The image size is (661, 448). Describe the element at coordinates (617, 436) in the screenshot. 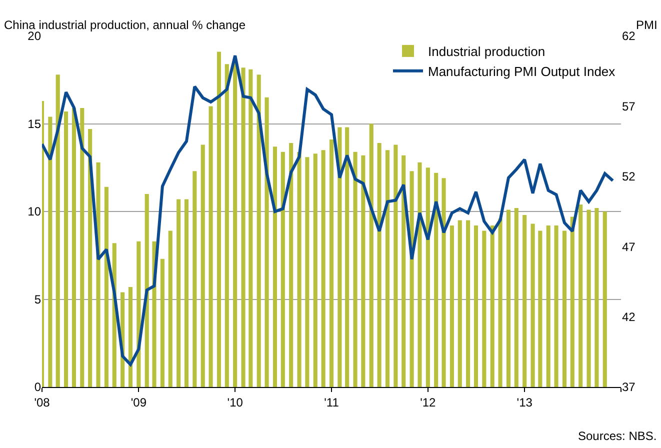

I see `source-note: Sources: NBS.` at that location.